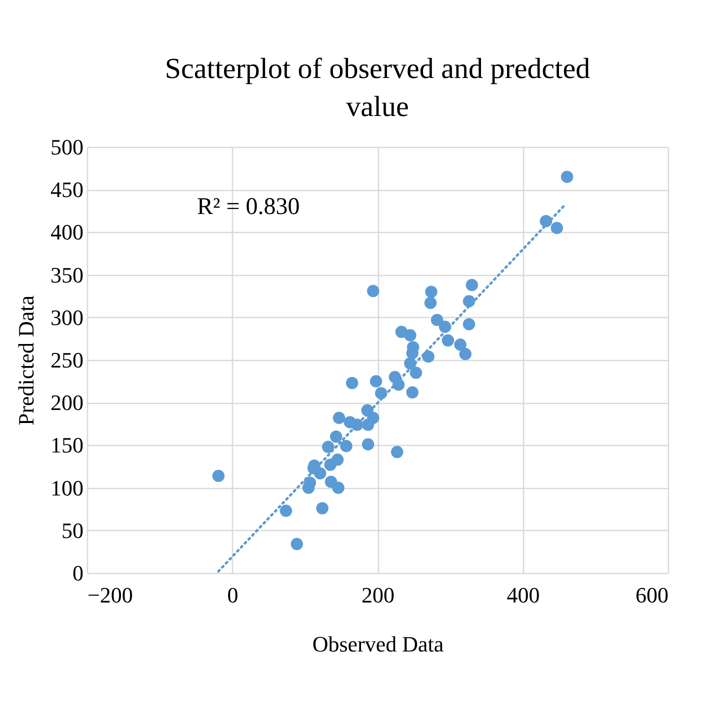 This screenshot has width=712, height=725. What do you see at coordinates (523, 595) in the screenshot?
I see `x-tick-label: 400` at bounding box center [523, 595].